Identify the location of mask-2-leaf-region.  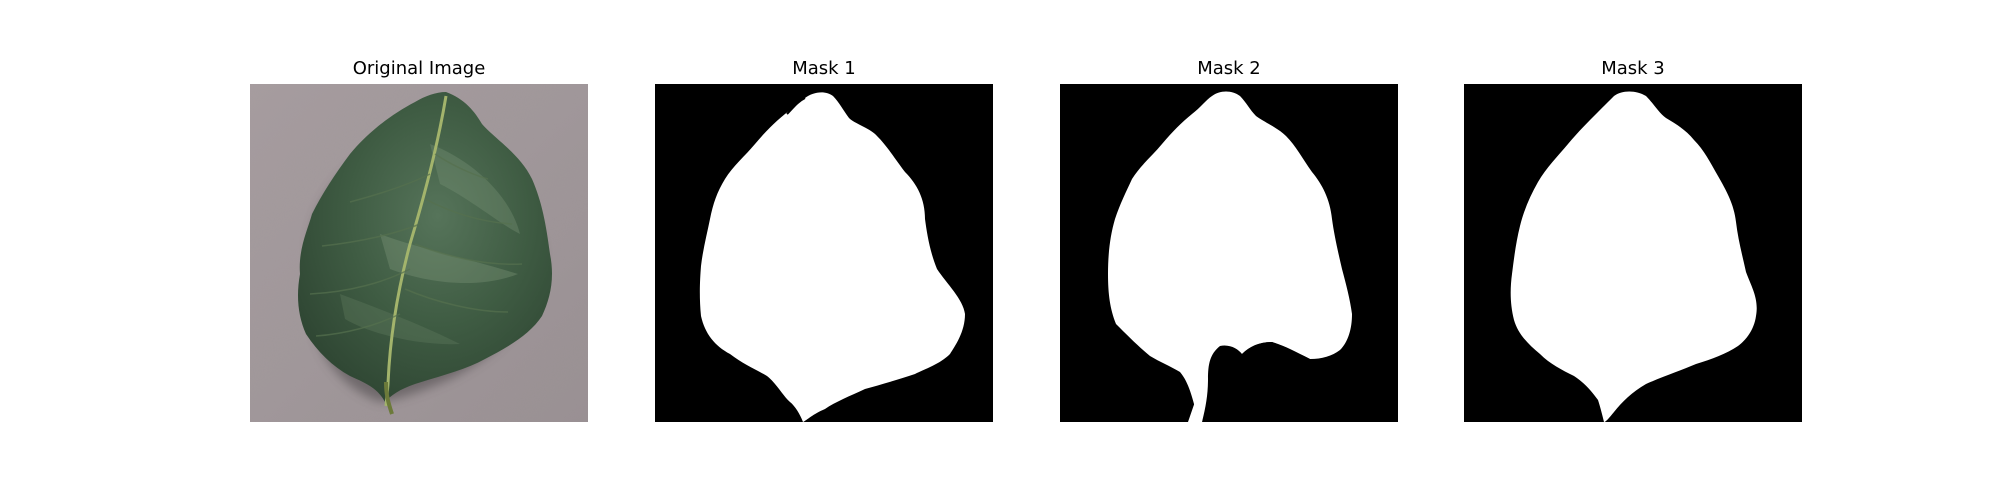
(1230, 256).